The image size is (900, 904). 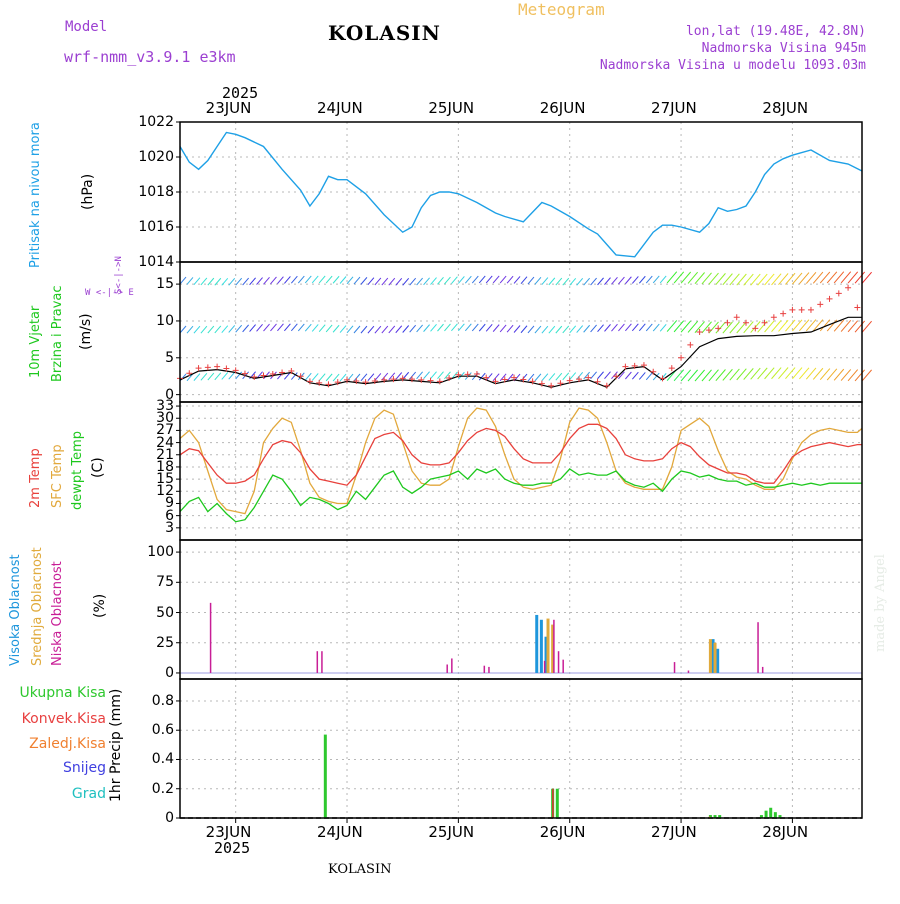 I want to click on ytick-wind-0: 0, so click(x=169, y=394).